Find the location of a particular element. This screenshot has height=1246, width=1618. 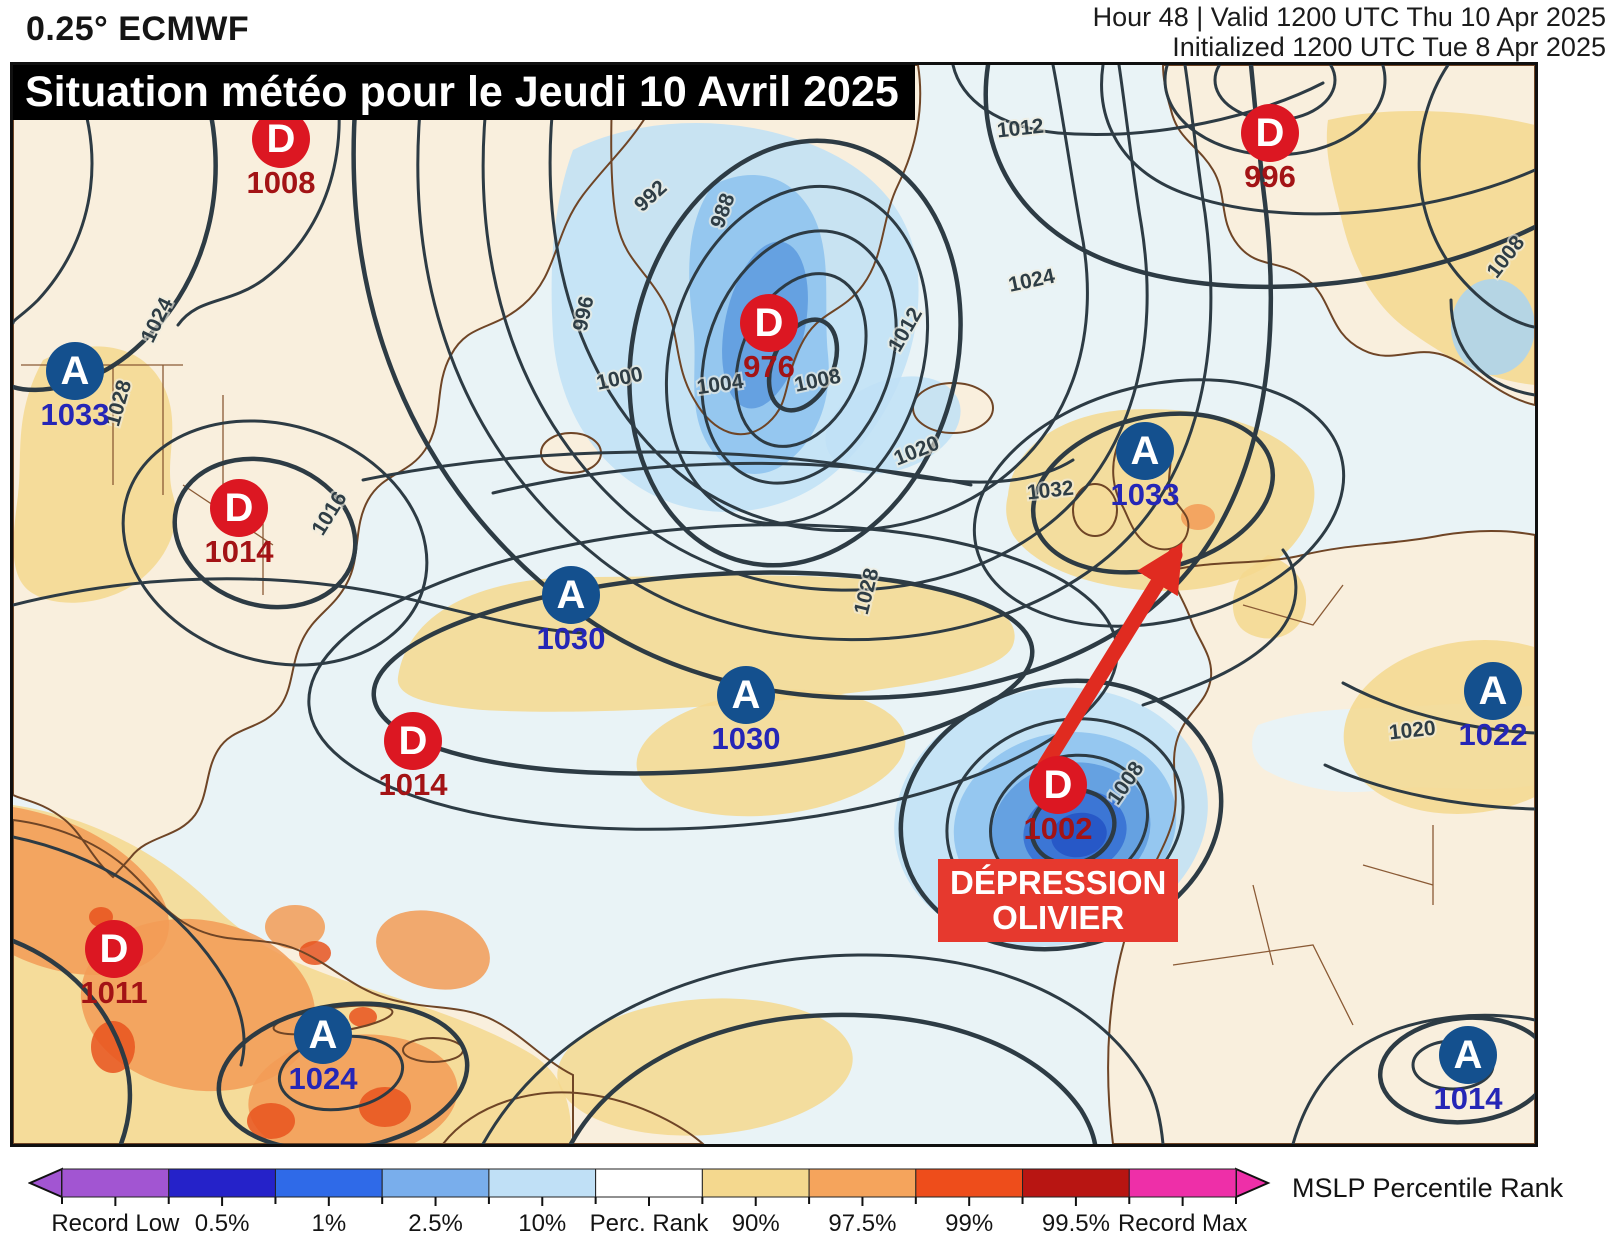

legend-tick-label: 99.5% is located at coordinates (1076, 1223).